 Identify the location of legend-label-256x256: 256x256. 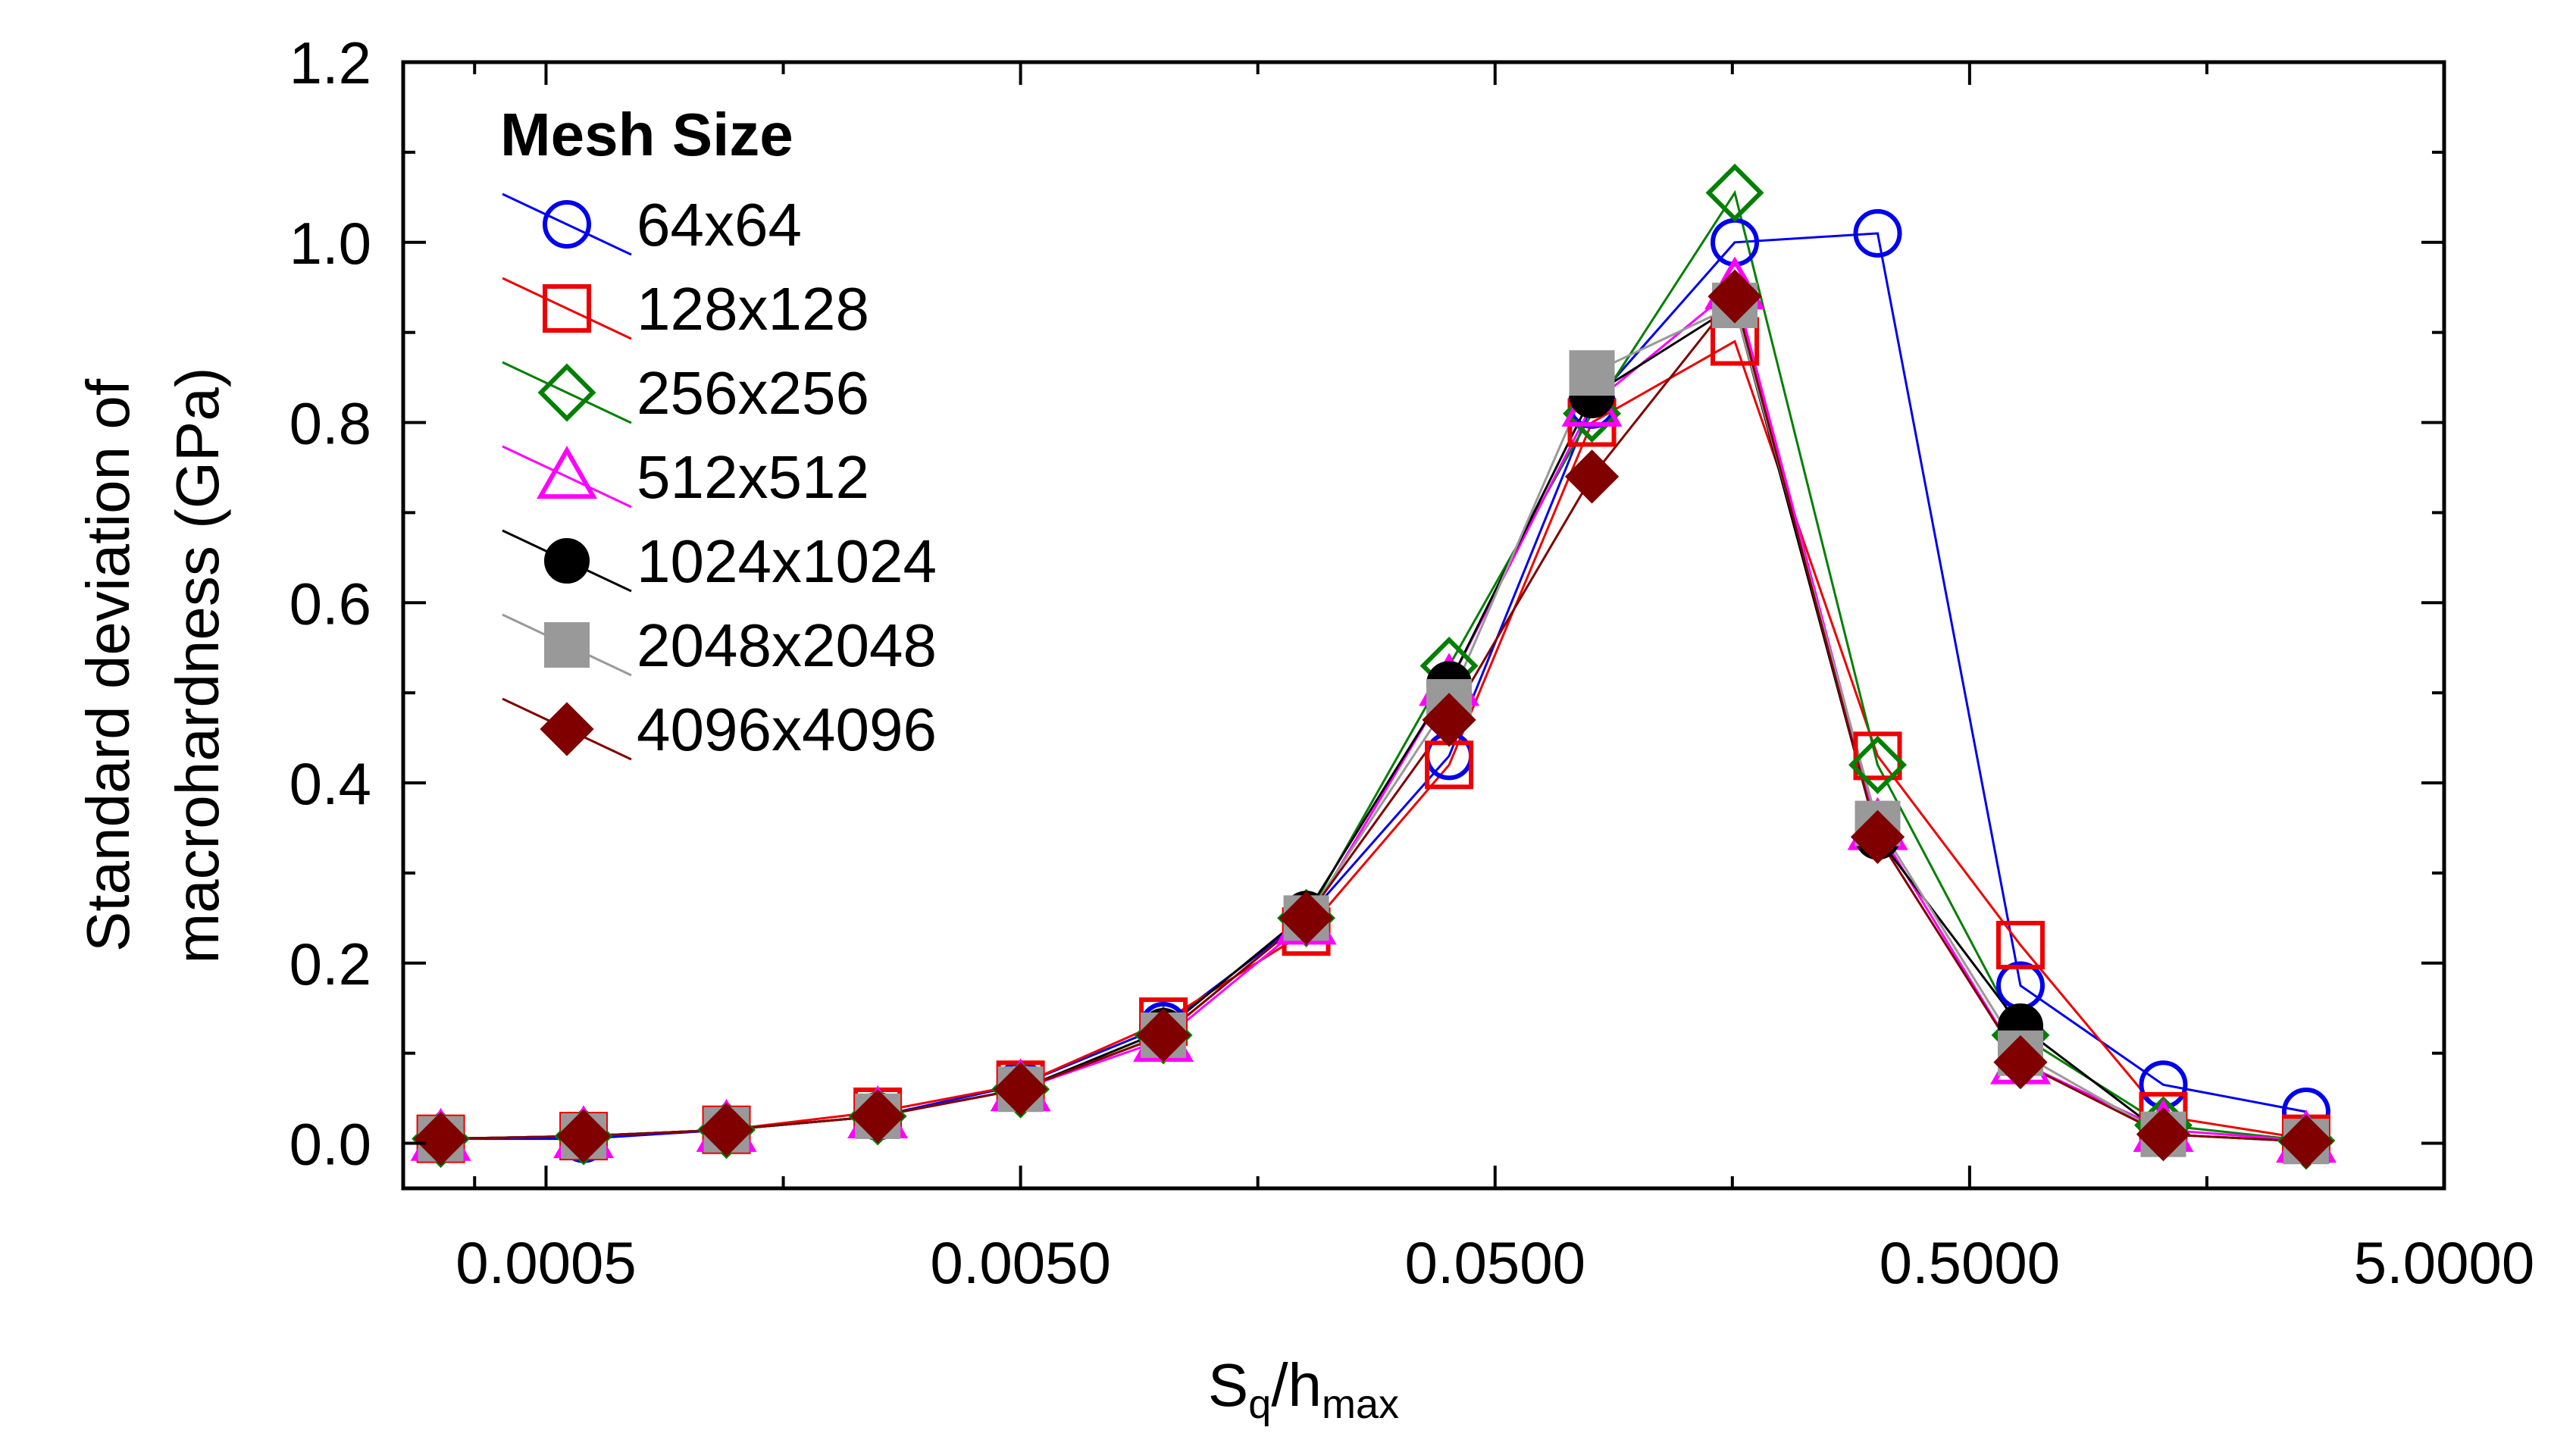
(753, 393).